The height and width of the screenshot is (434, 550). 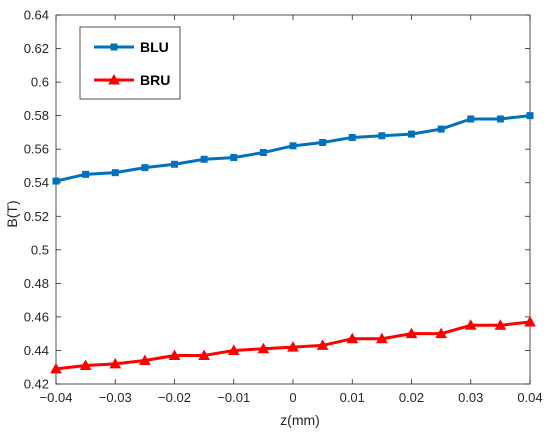 I want to click on y-tick-label: 0.62, so click(x=36, y=48).